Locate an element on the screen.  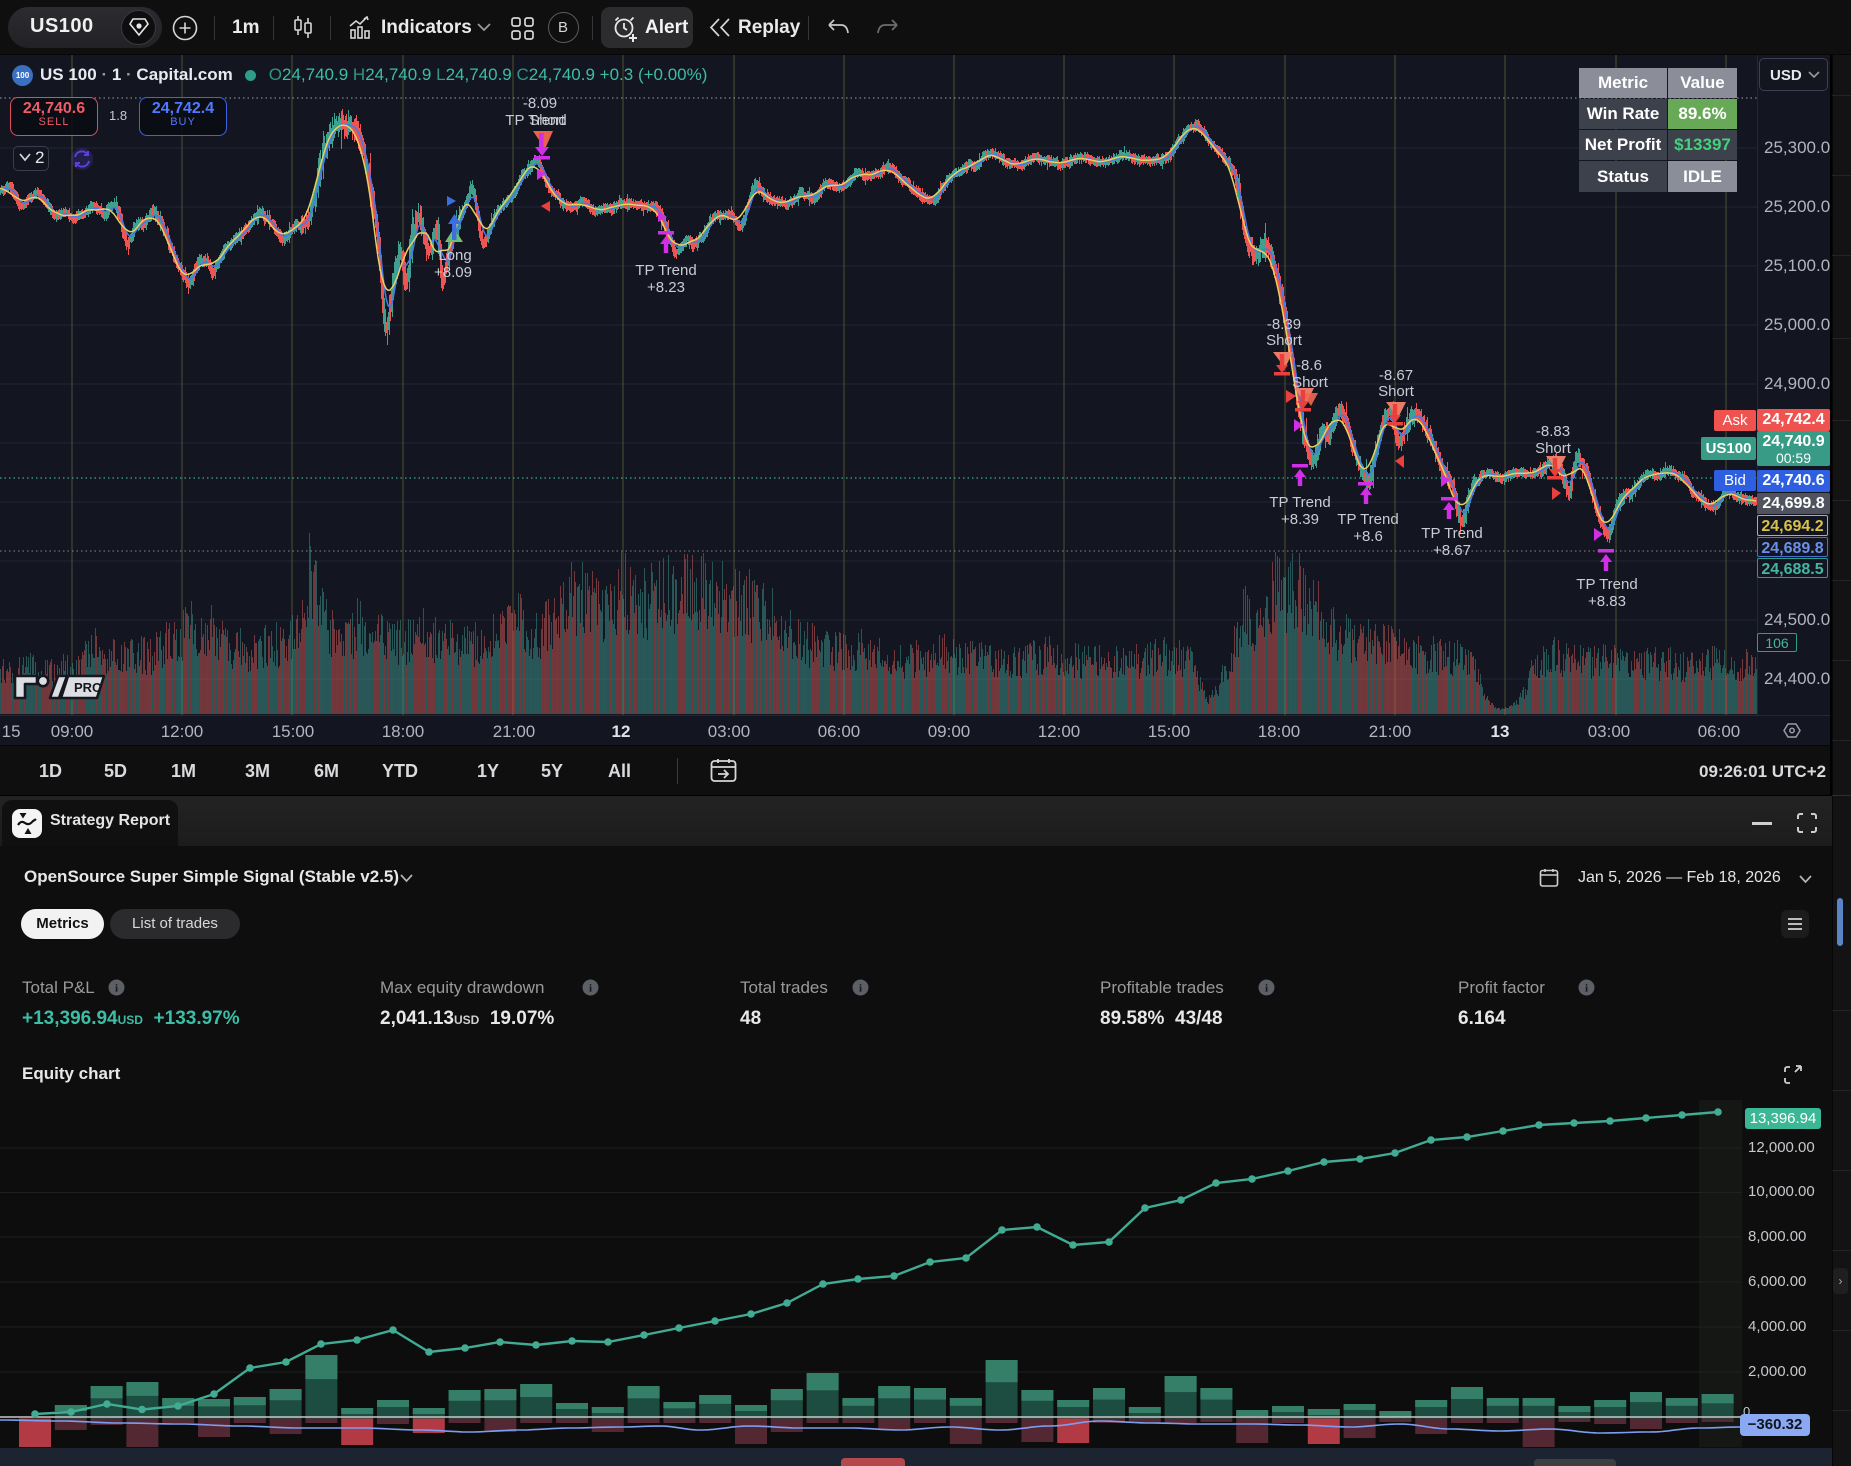
svg-text: -8.39 is located at coordinates (1284, 324).